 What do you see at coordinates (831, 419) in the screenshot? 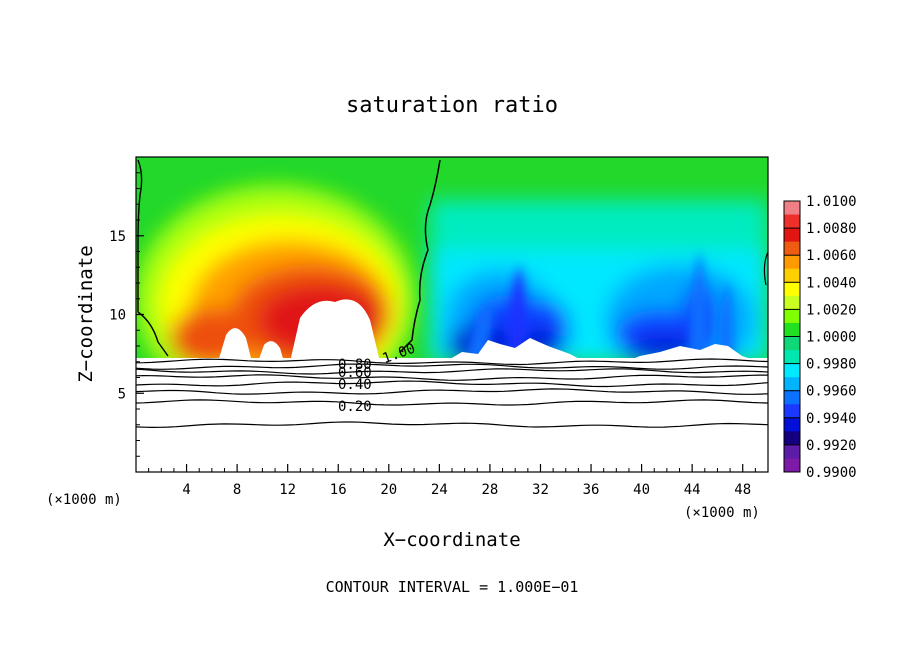
I see `colorbar-label: 0.9940` at bounding box center [831, 419].